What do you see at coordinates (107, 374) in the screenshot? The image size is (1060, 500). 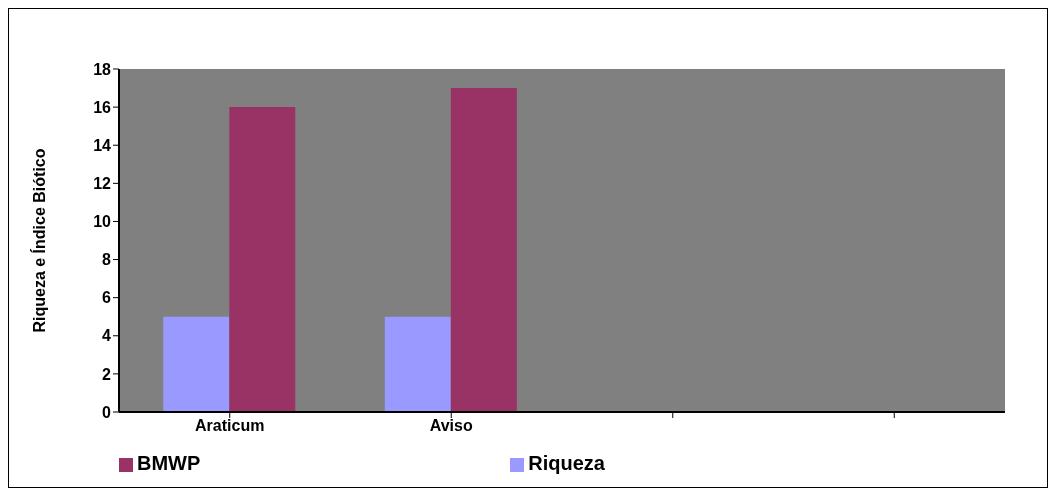 I see `y-tick-label: 2` at bounding box center [107, 374].